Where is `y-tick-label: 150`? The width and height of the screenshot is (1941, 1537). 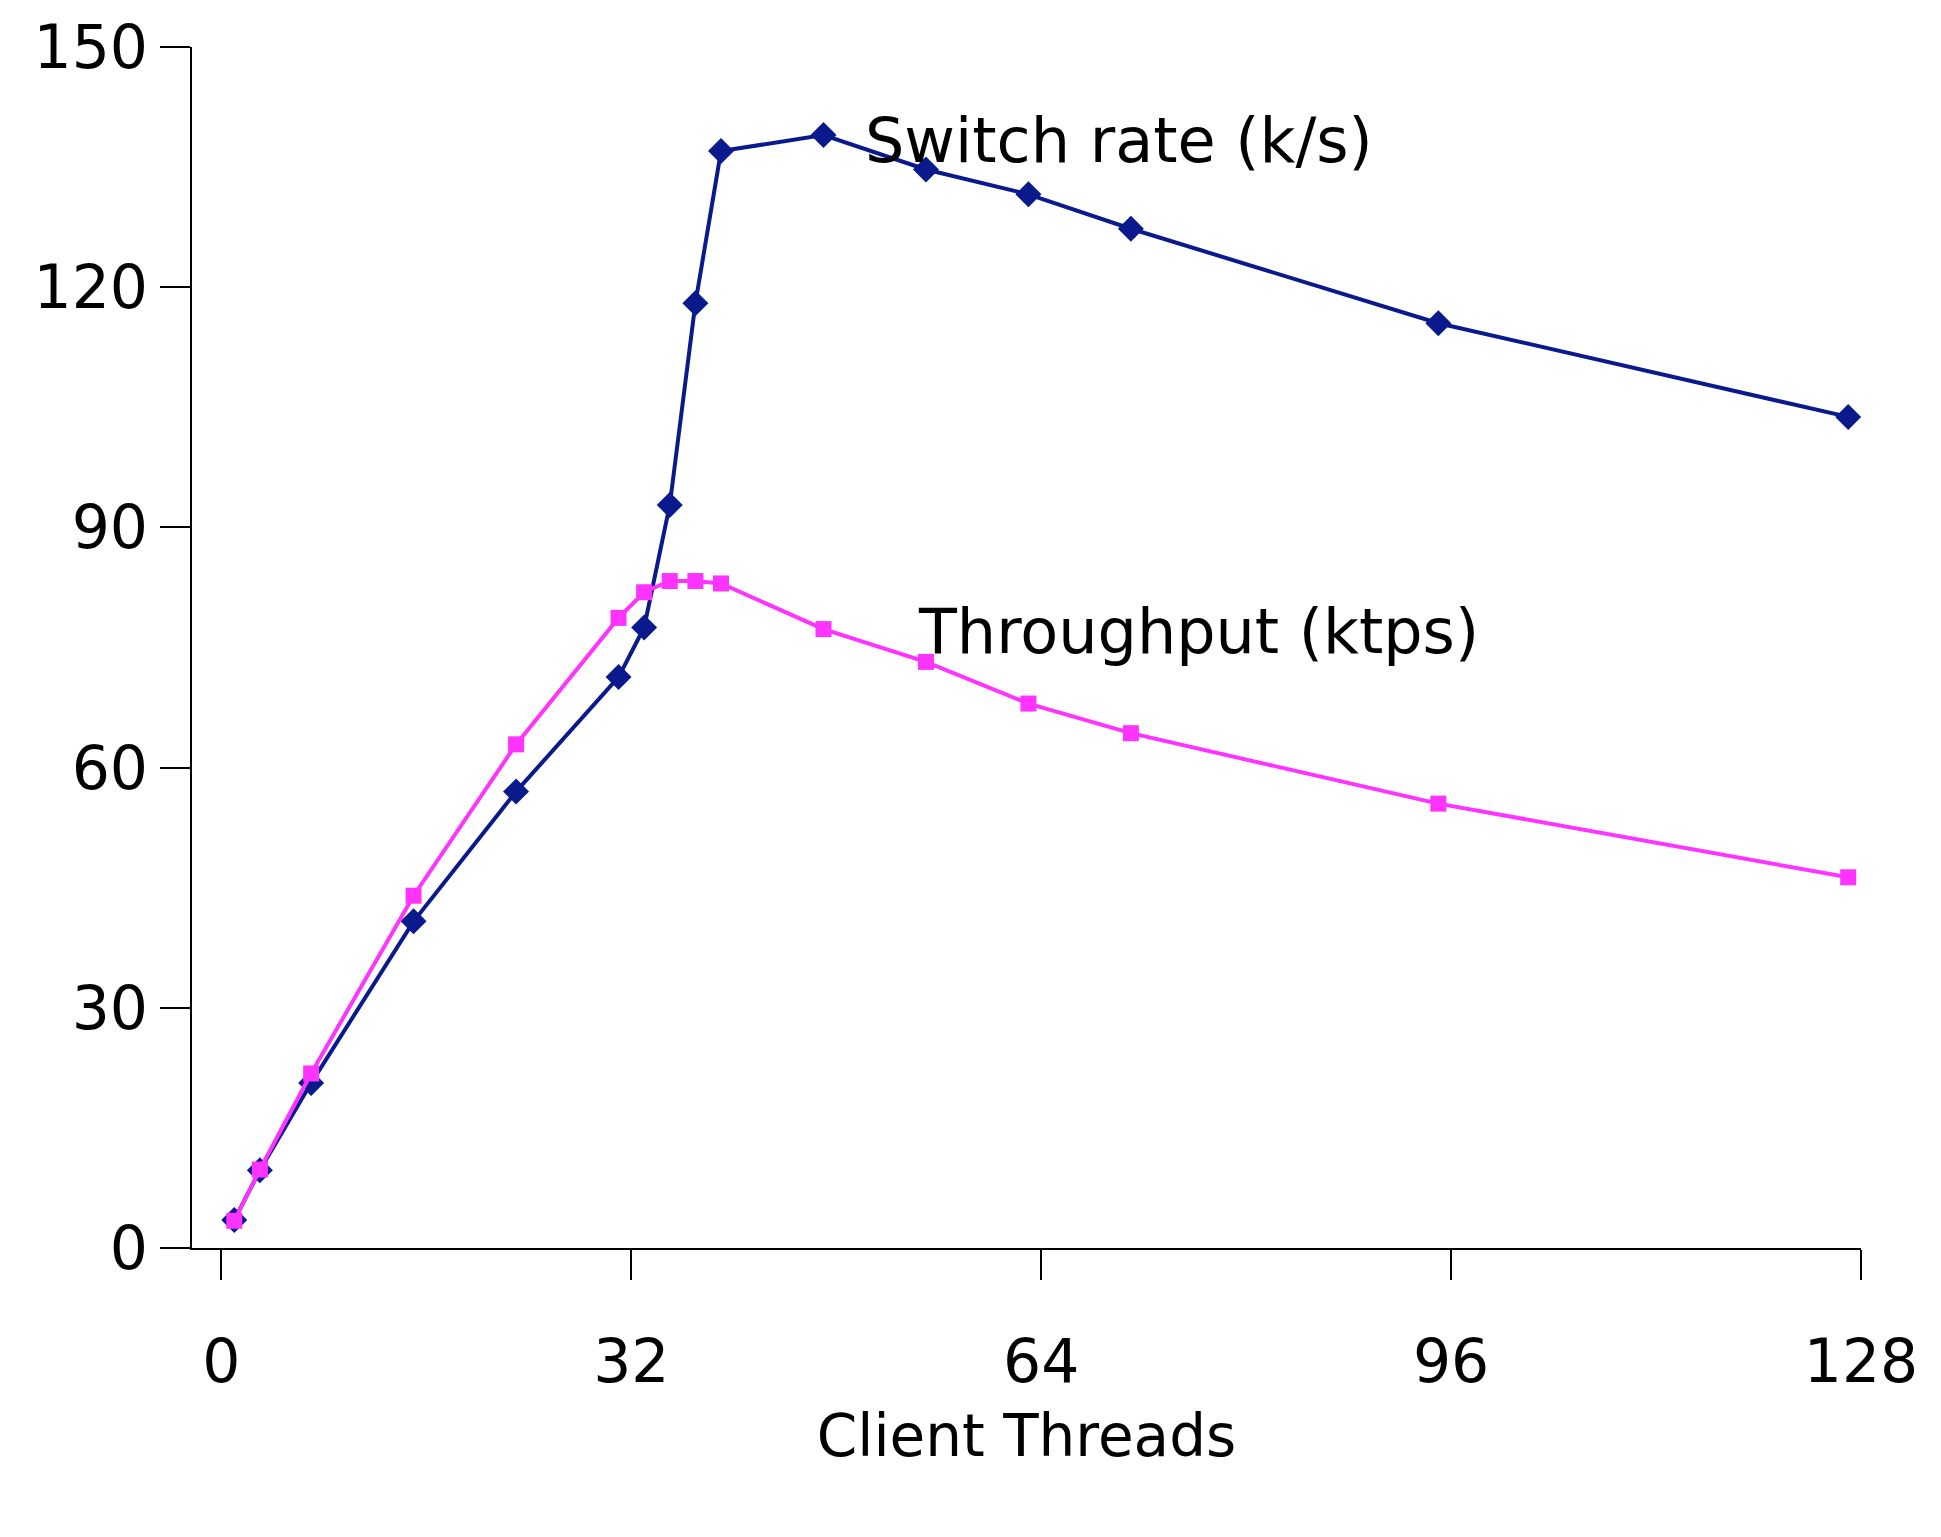
y-tick-label: 150 is located at coordinates (90, 47).